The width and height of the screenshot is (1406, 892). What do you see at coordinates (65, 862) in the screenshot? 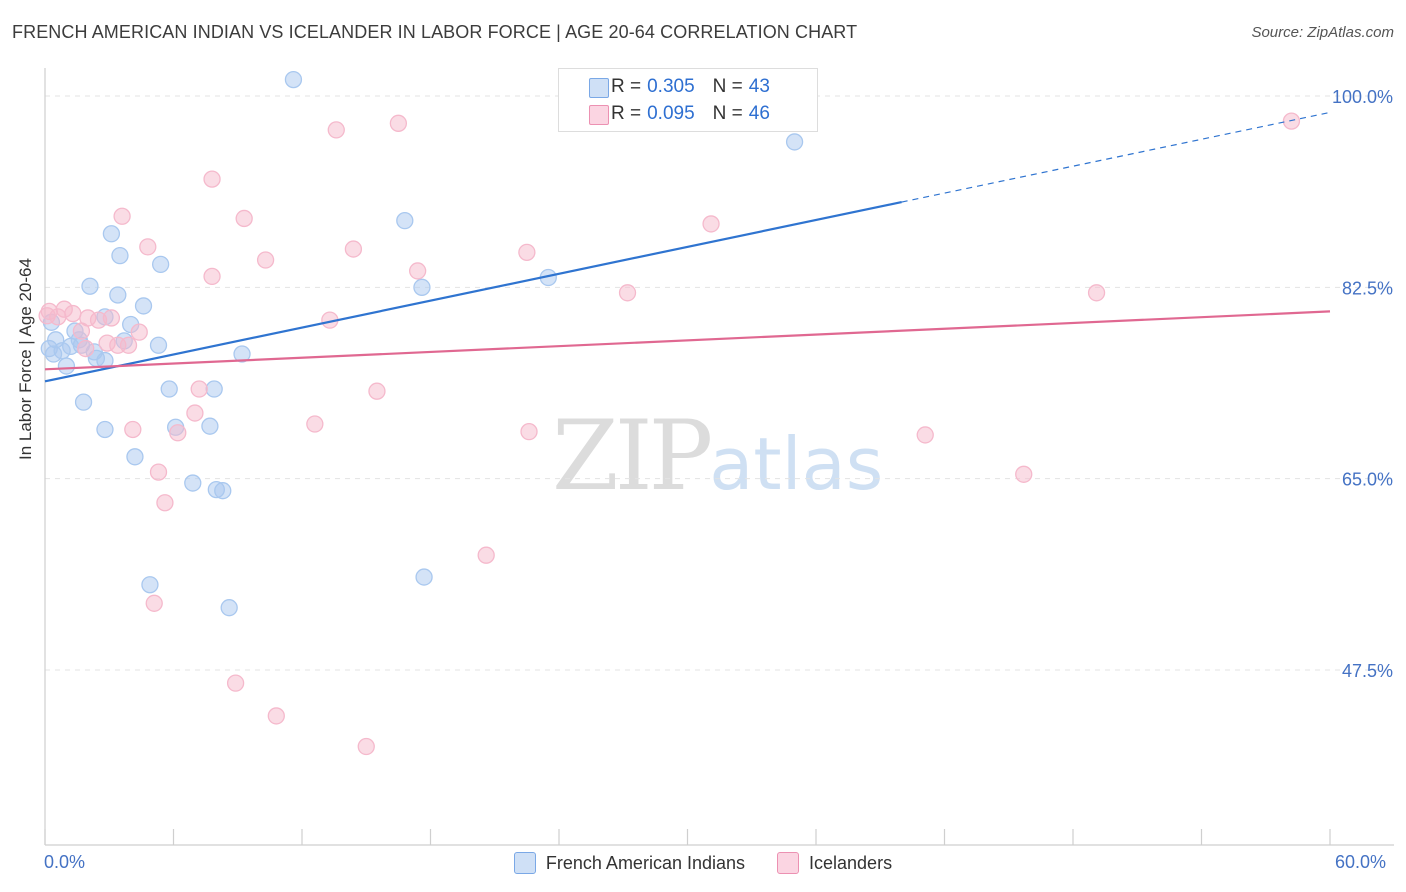
I see `x-tick-label-min: 0.0%` at bounding box center [65, 862].